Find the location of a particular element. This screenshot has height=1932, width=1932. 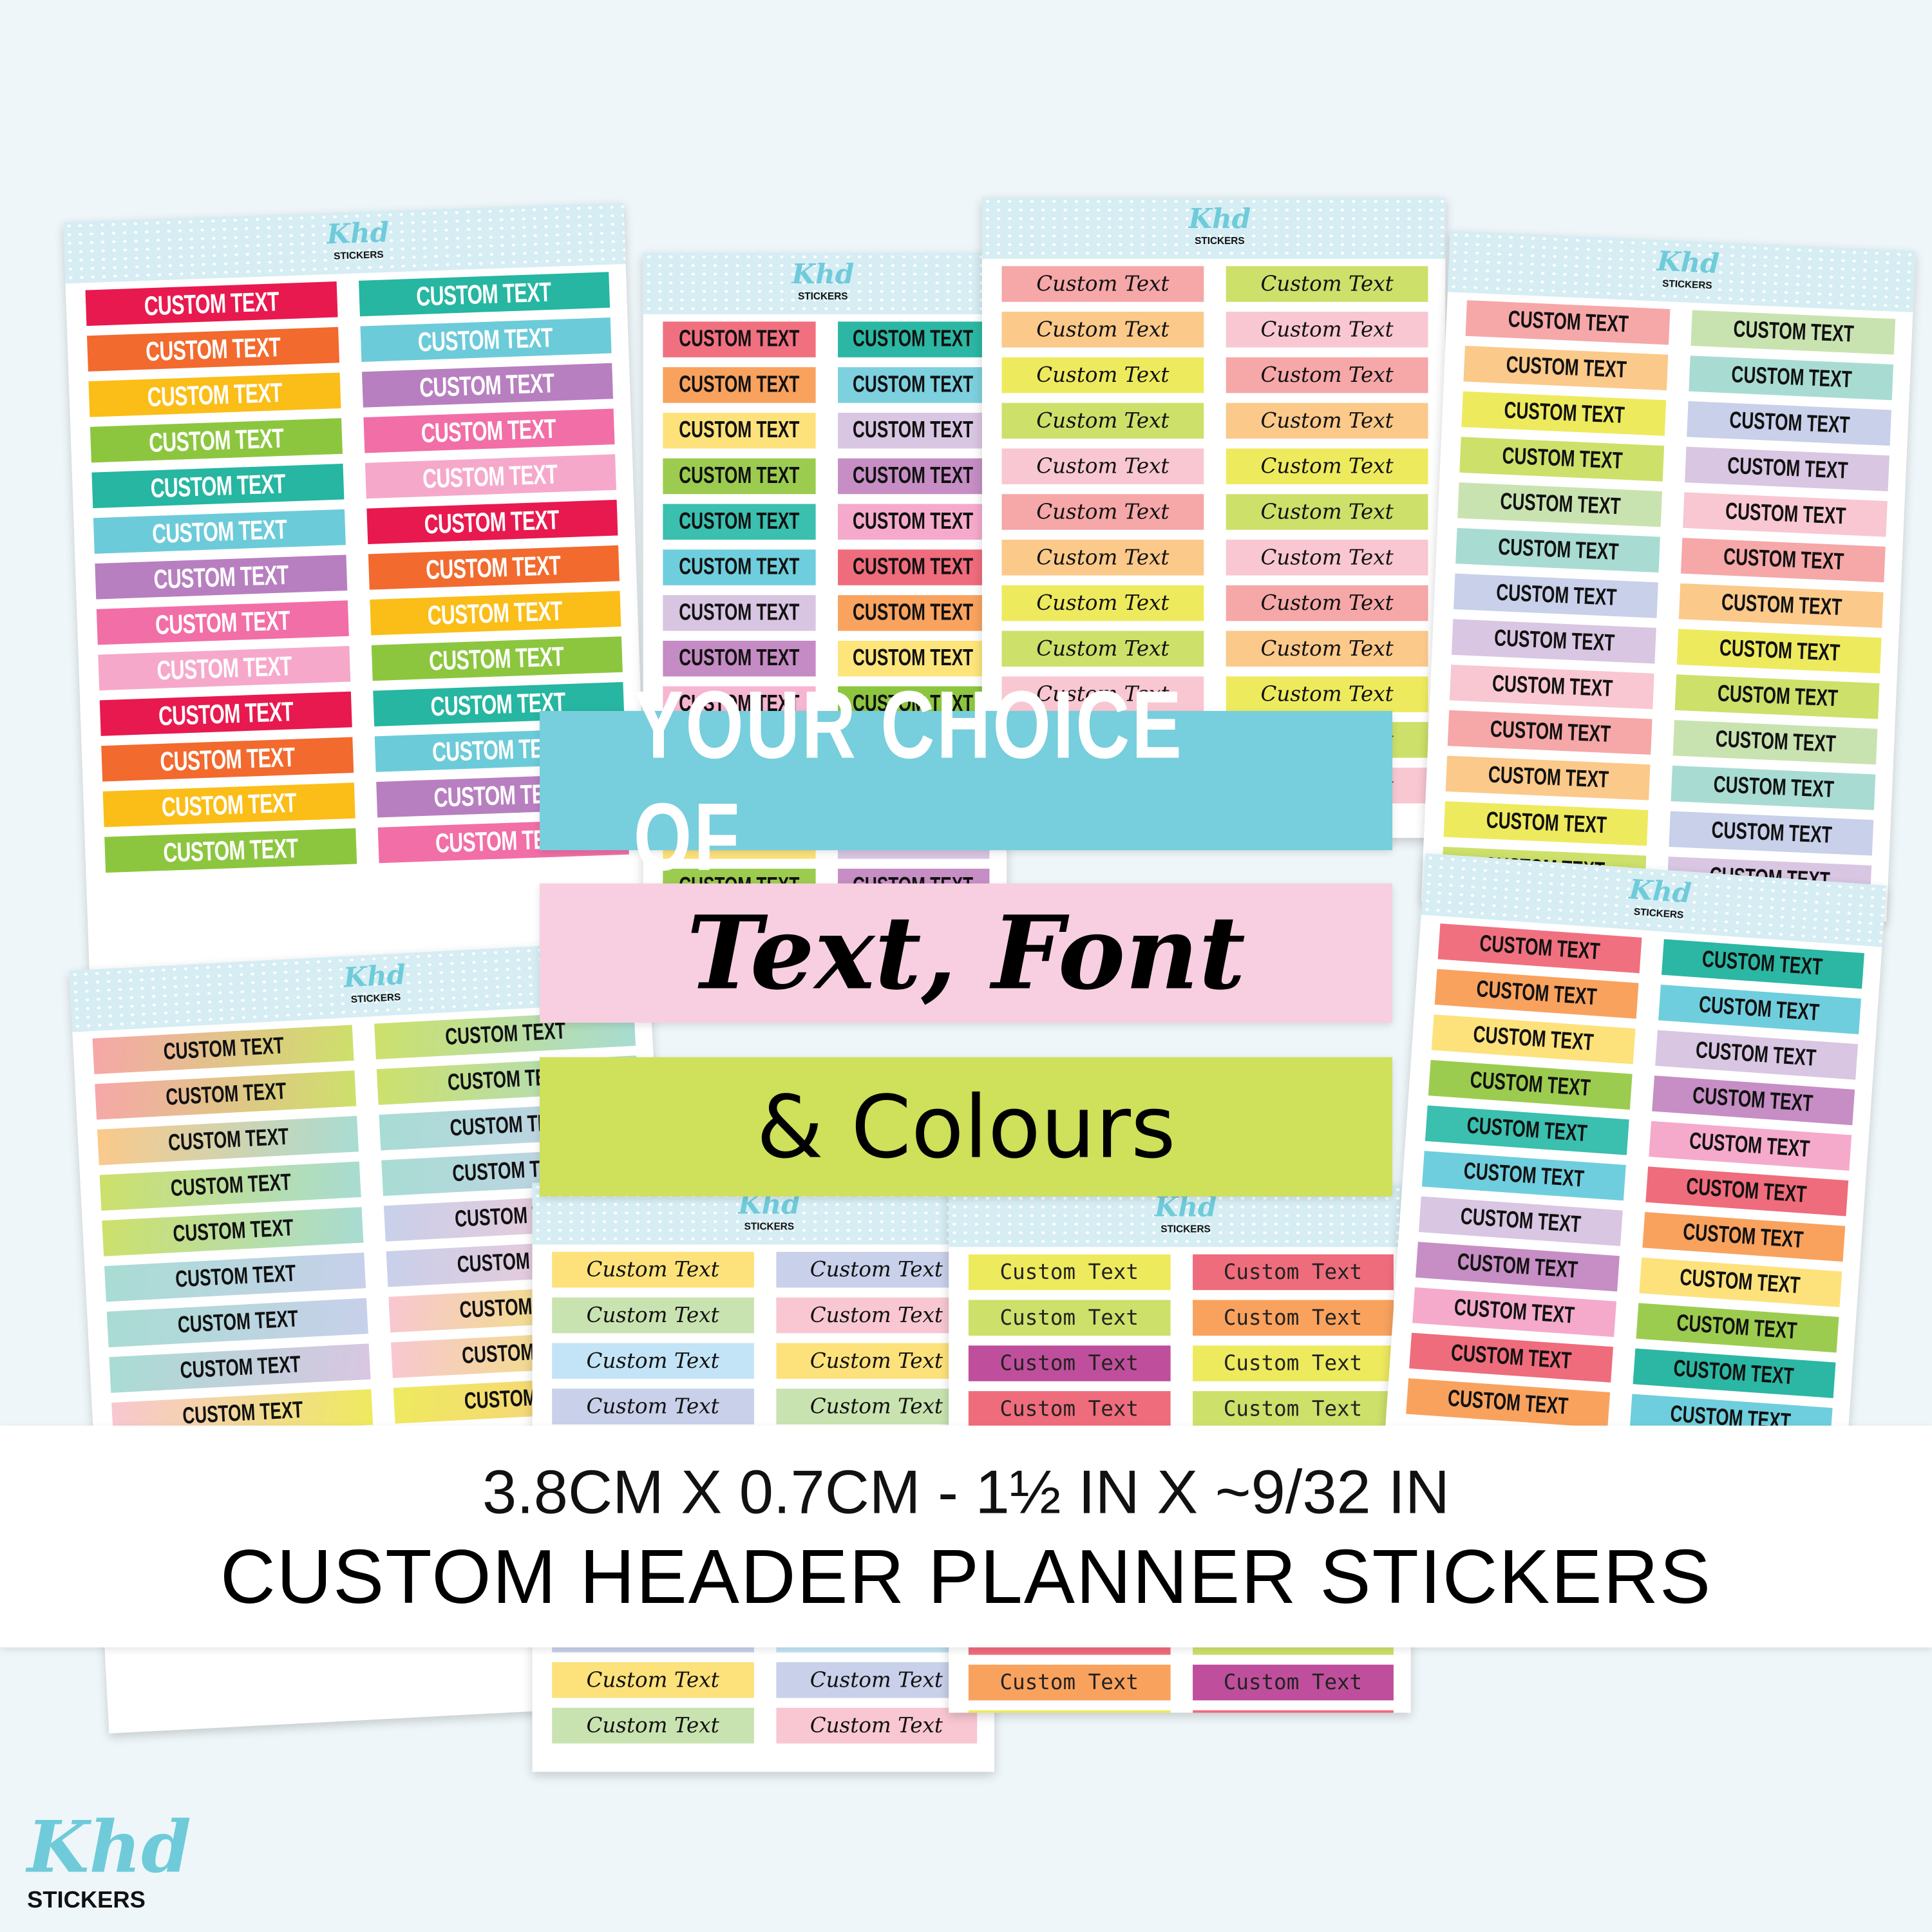

banner-colours: & Colours is located at coordinates (967, 1127).